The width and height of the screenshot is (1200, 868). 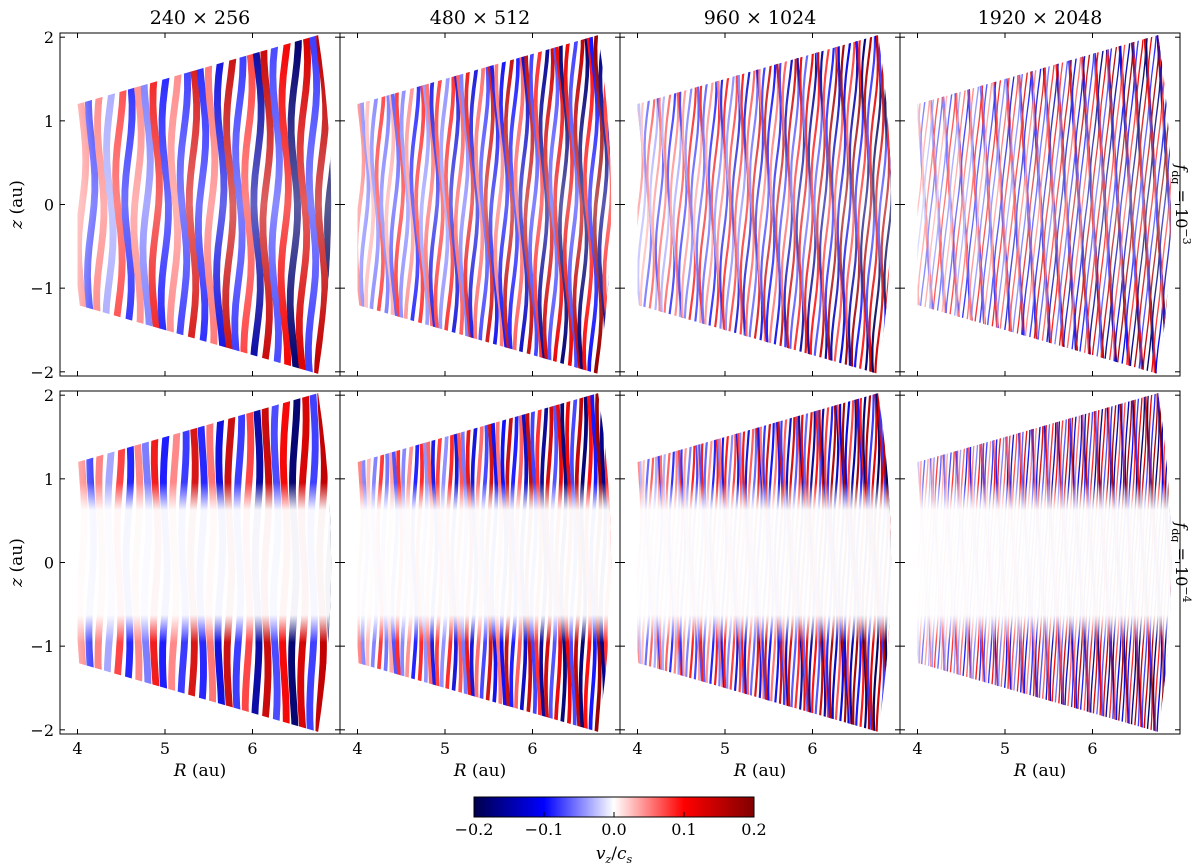 What do you see at coordinates (753, 829) in the screenshot?
I see `colorbar-tick-label: 0.2` at bounding box center [753, 829].